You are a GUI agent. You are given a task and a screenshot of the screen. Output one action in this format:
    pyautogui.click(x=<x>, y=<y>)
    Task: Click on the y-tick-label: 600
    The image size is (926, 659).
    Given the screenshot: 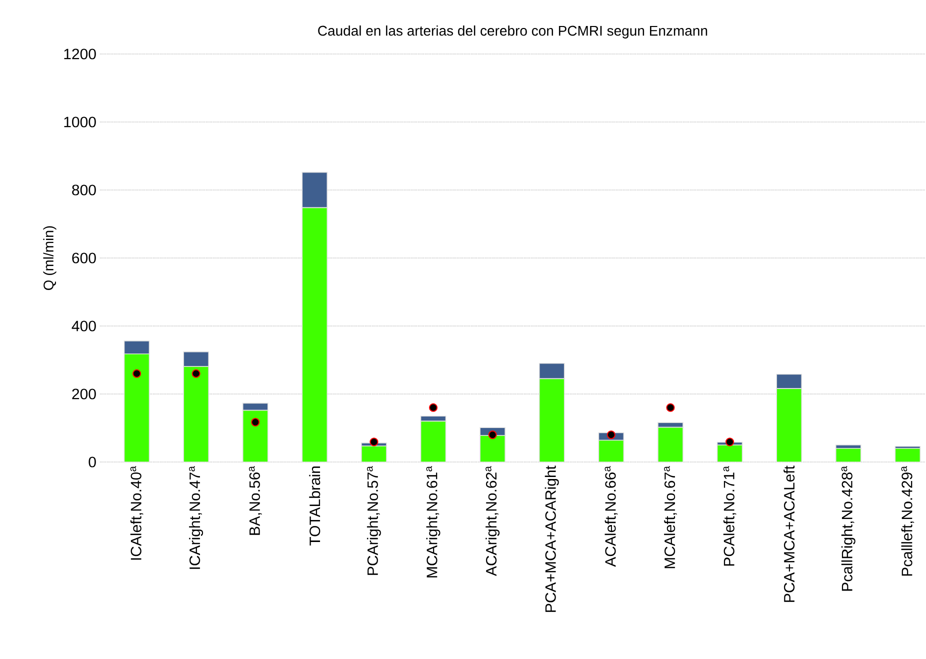 What is the action you would take?
    pyautogui.click(x=84, y=258)
    